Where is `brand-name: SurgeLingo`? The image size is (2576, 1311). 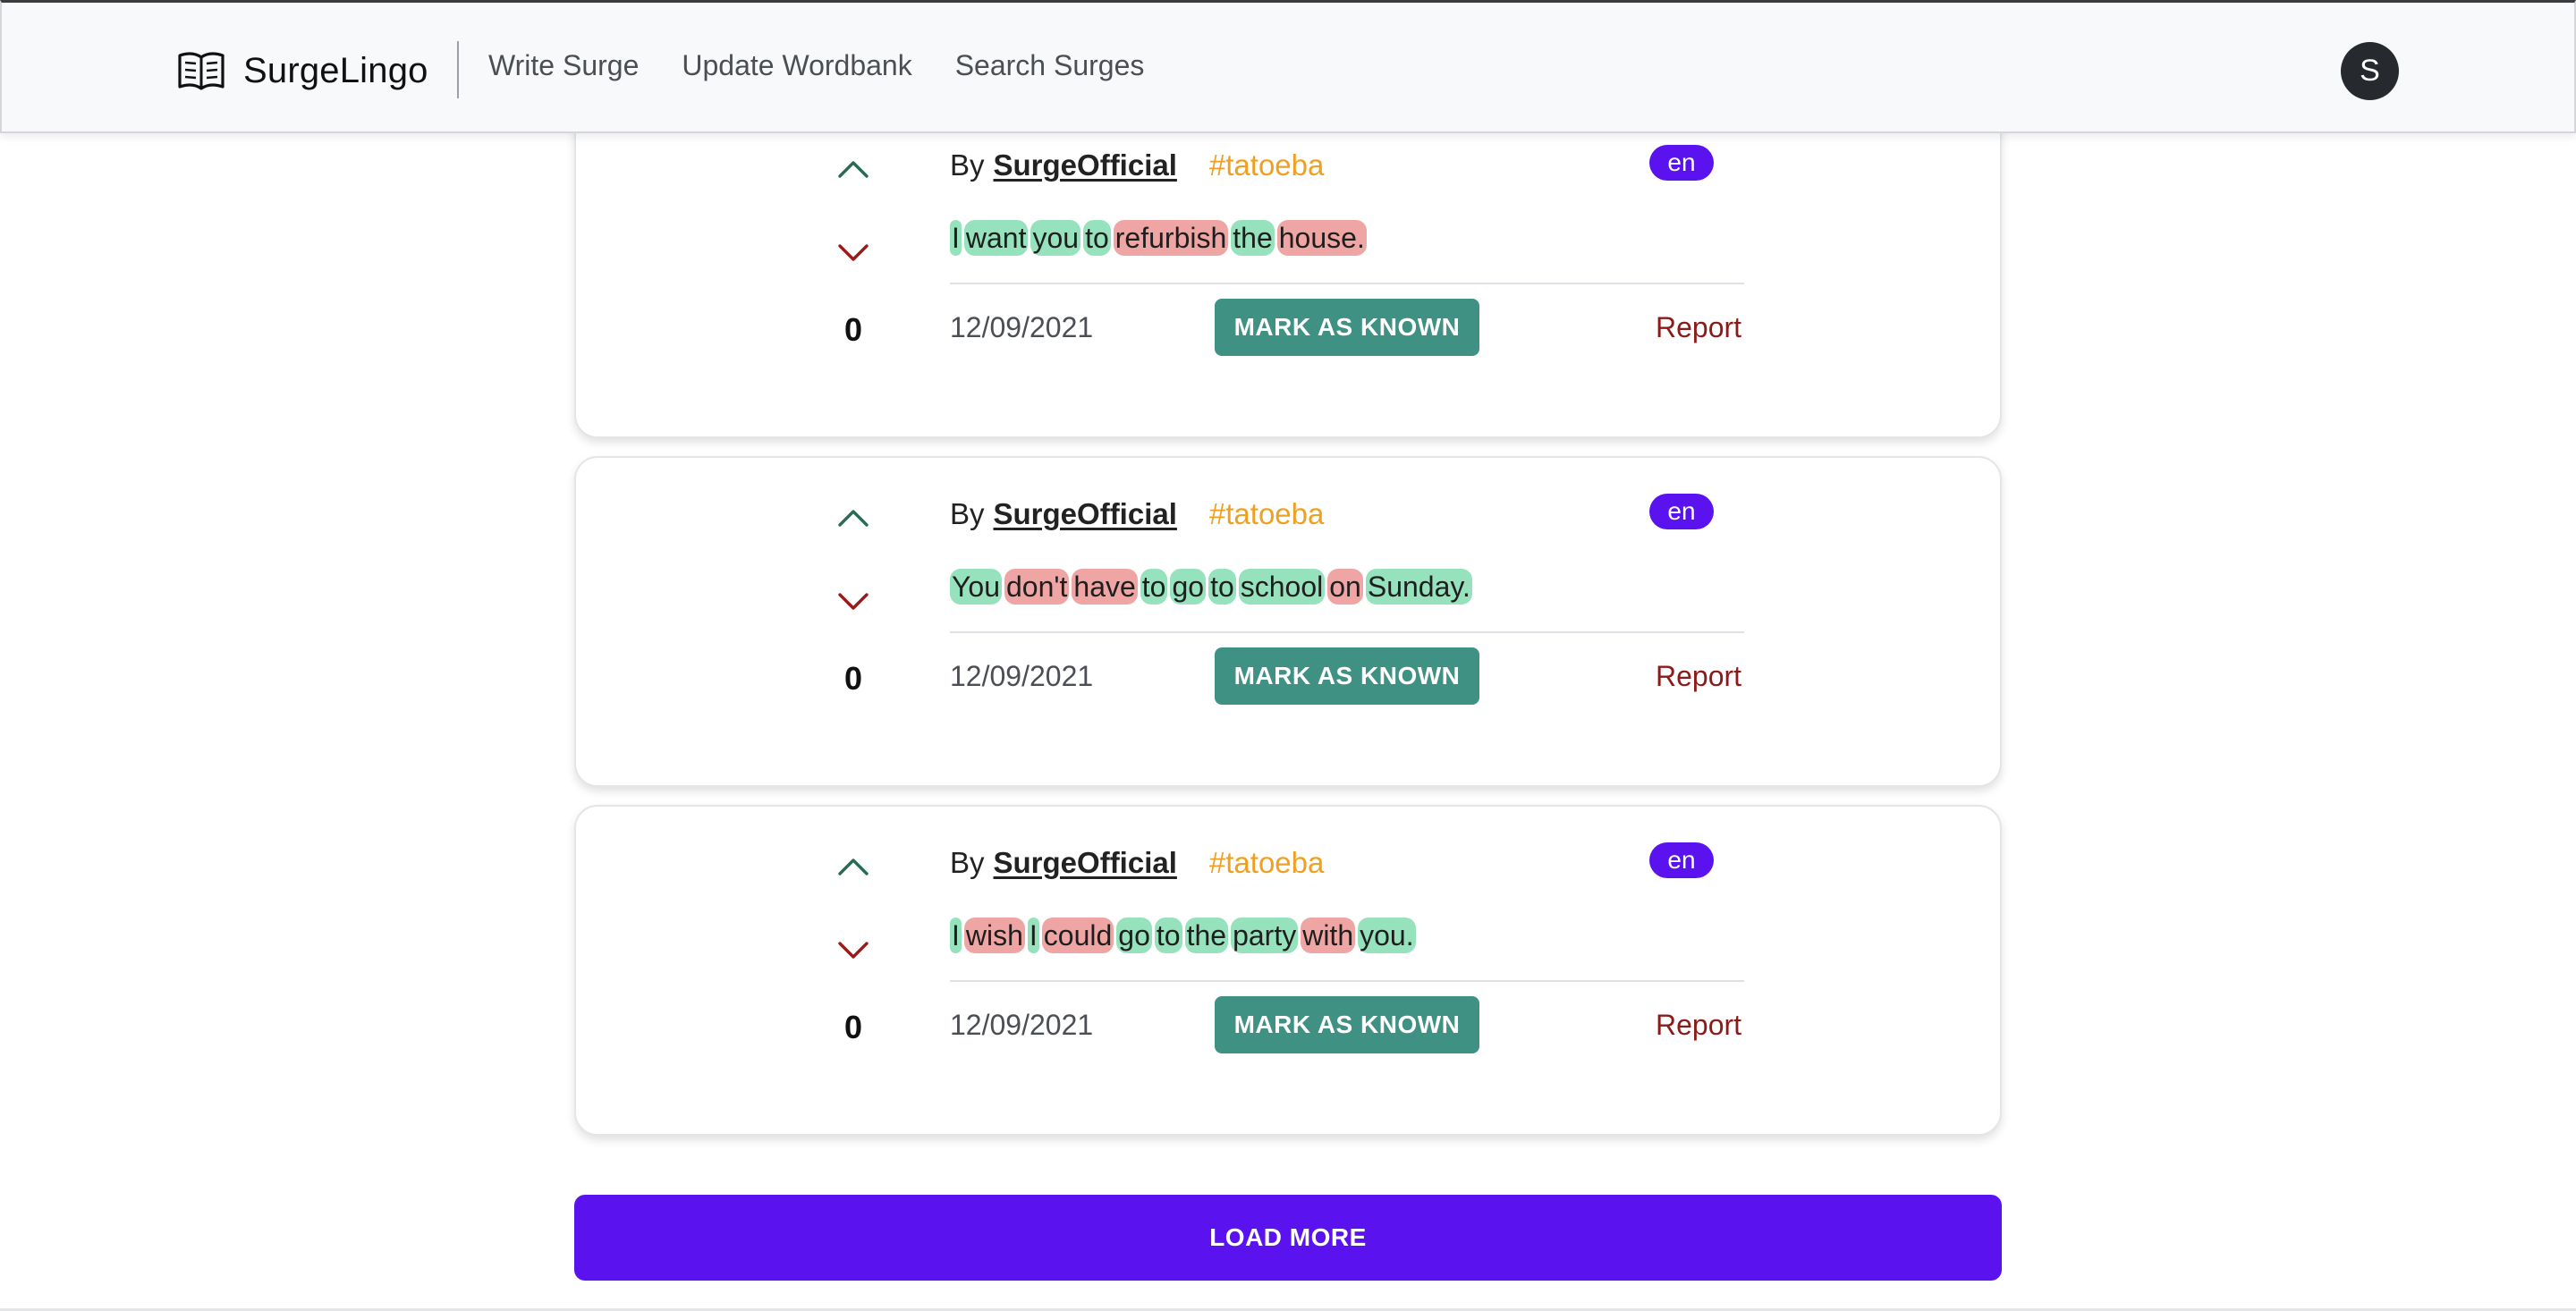 brand-name: SurgeLingo is located at coordinates (335, 70).